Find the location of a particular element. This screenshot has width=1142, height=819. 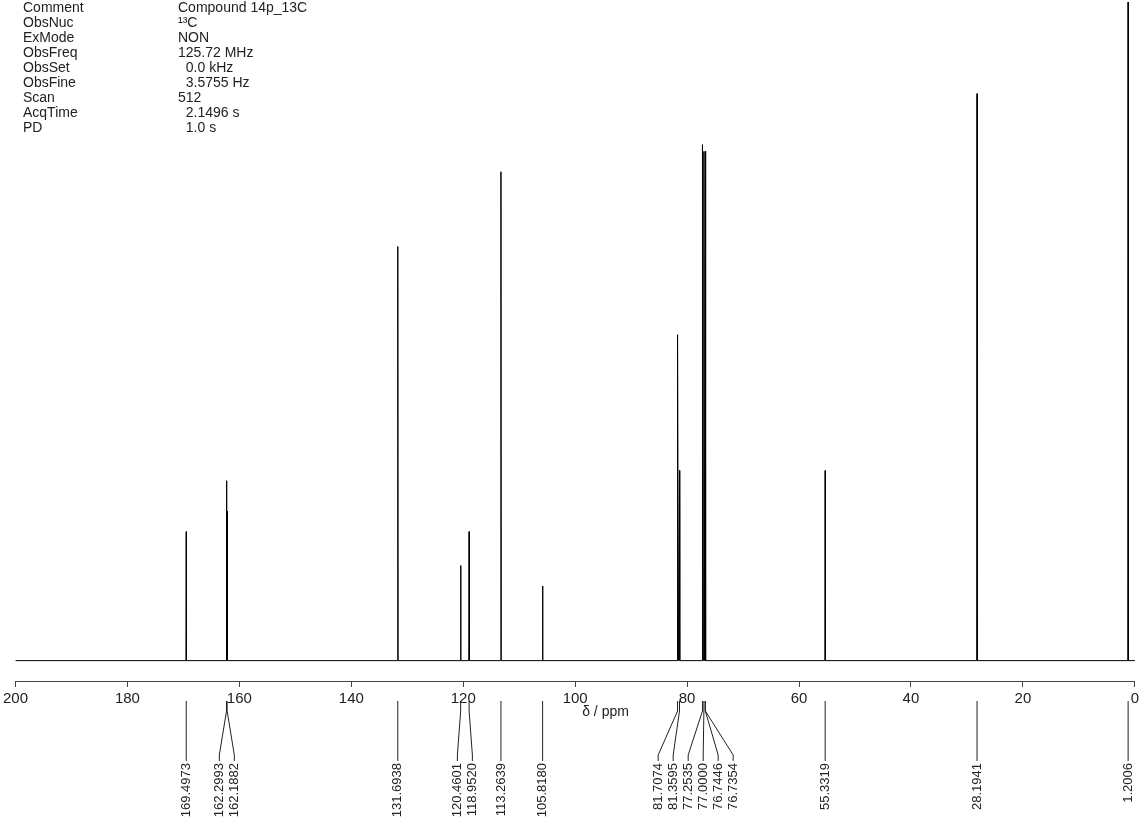

annotation: 77.0000 is located at coordinates (702, 786).